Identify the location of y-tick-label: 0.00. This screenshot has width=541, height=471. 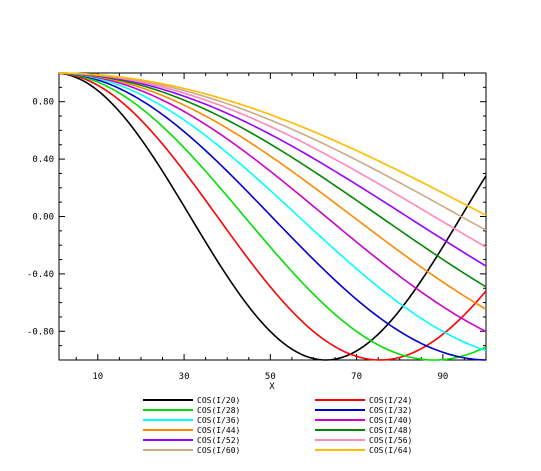
(43, 218).